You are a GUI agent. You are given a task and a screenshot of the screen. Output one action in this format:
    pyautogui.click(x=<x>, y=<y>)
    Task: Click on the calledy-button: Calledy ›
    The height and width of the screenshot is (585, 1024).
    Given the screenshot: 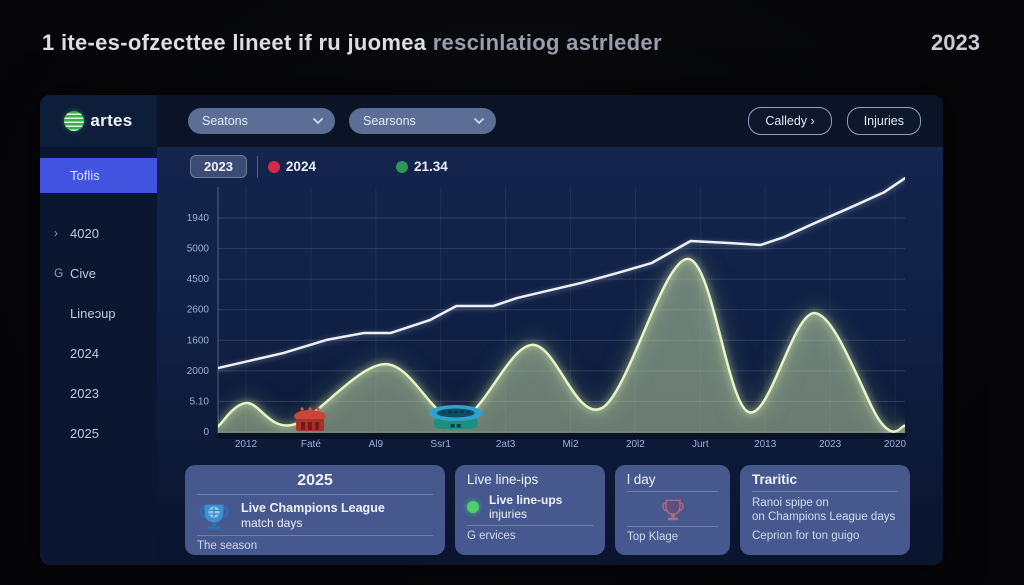 What is the action you would take?
    pyautogui.click(x=790, y=121)
    